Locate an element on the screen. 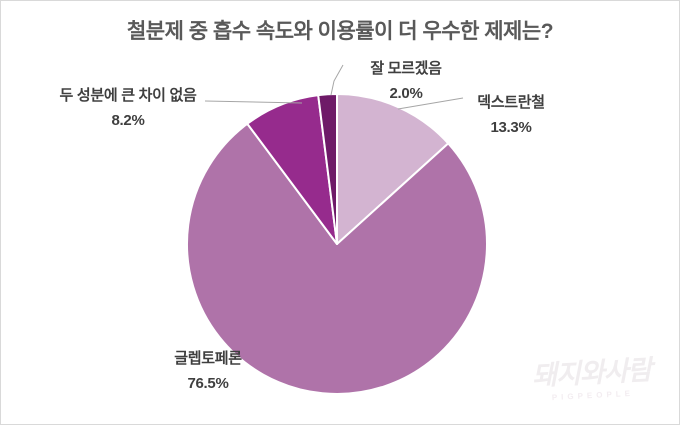 This screenshot has width=680, height=425. slice-label-name: 덱스트란철 is located at coordinates (511, 102).